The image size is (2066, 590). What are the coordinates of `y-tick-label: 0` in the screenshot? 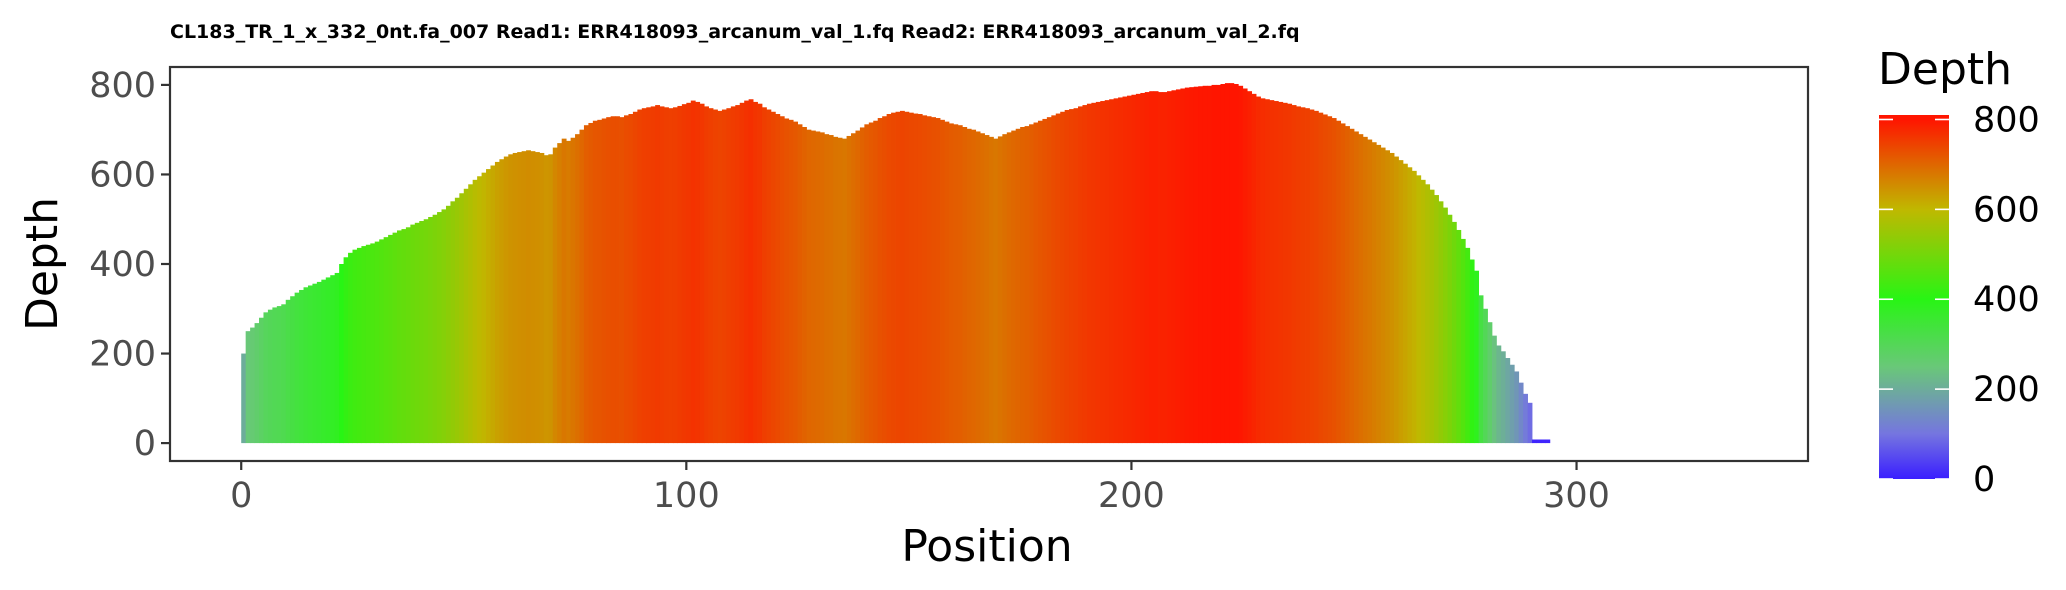 It's located at (145, 444).